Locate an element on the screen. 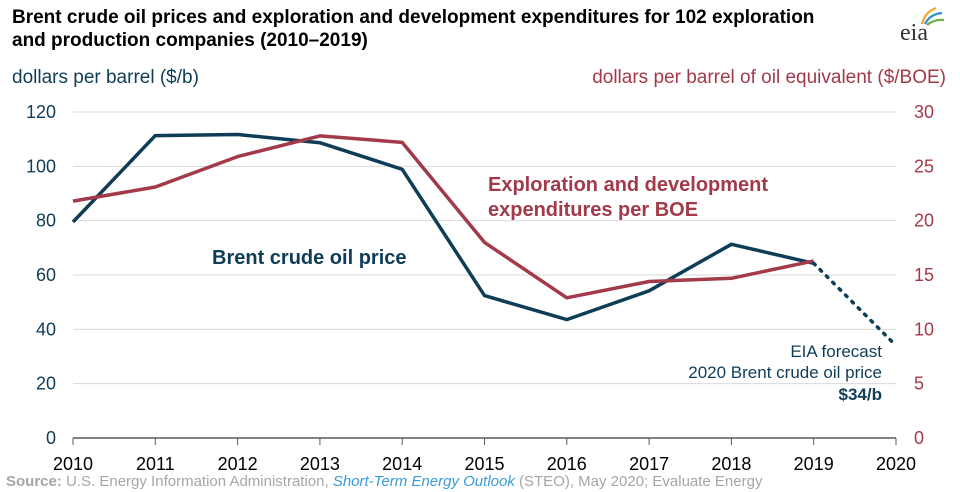 The width and height of the screenshot is (960, 492). left-tick-label: 20 is located at coordinates (46, 384).